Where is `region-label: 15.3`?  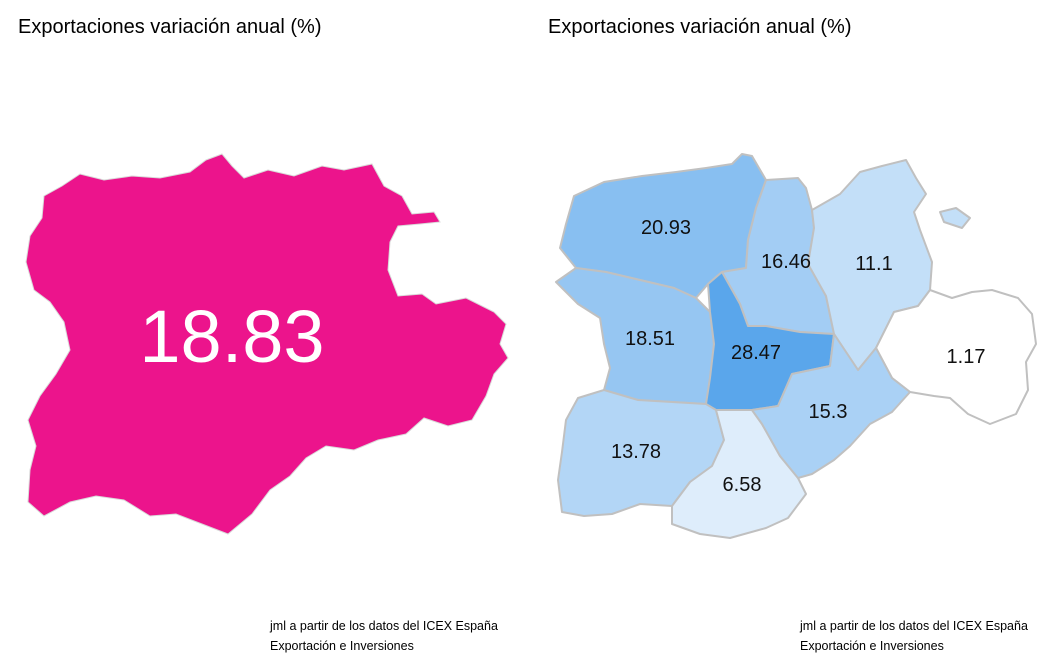
region-label: 15.3 is located at coordinates (828, 412).